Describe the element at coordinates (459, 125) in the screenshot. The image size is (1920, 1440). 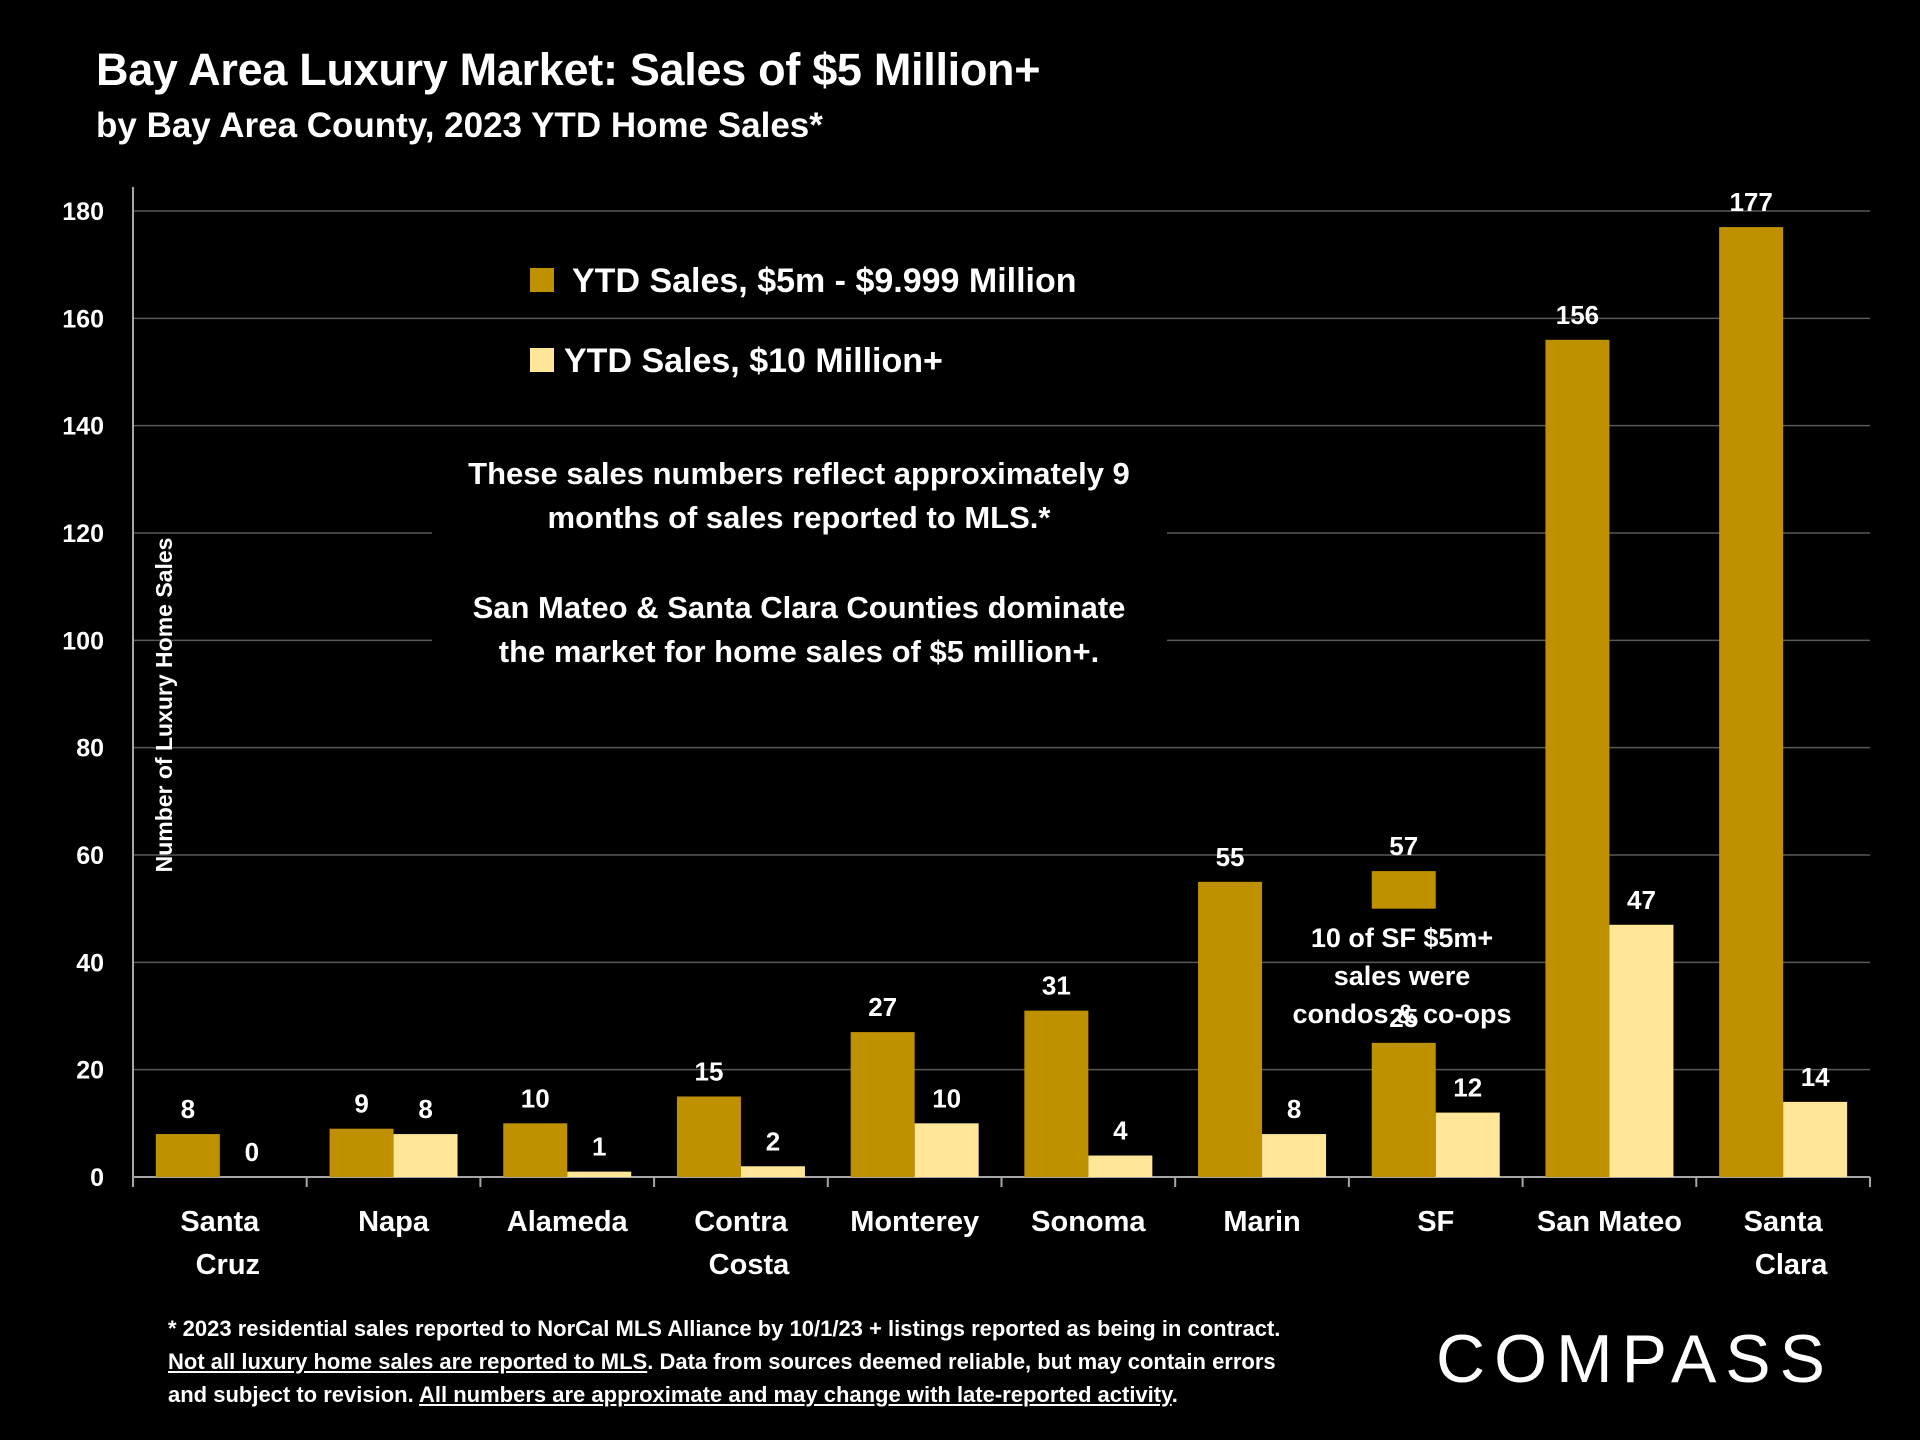
I see `chart-subtitle: by Bay Area County, 2023 YTD Home Sales*` at that location.